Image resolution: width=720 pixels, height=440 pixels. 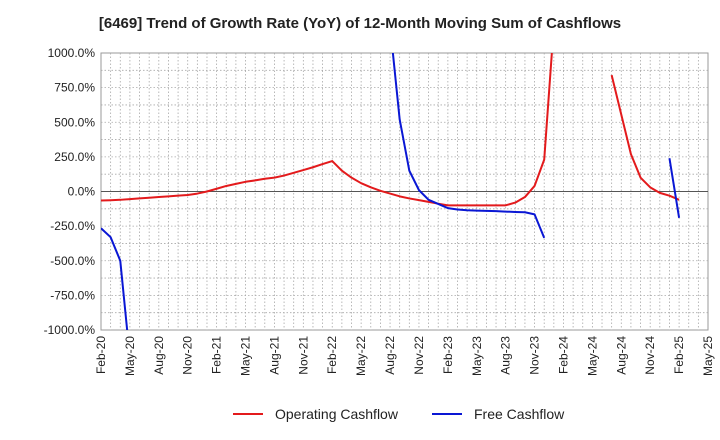 I want to click on y-tick-label: 250.0%, so click(x=74, y=157).